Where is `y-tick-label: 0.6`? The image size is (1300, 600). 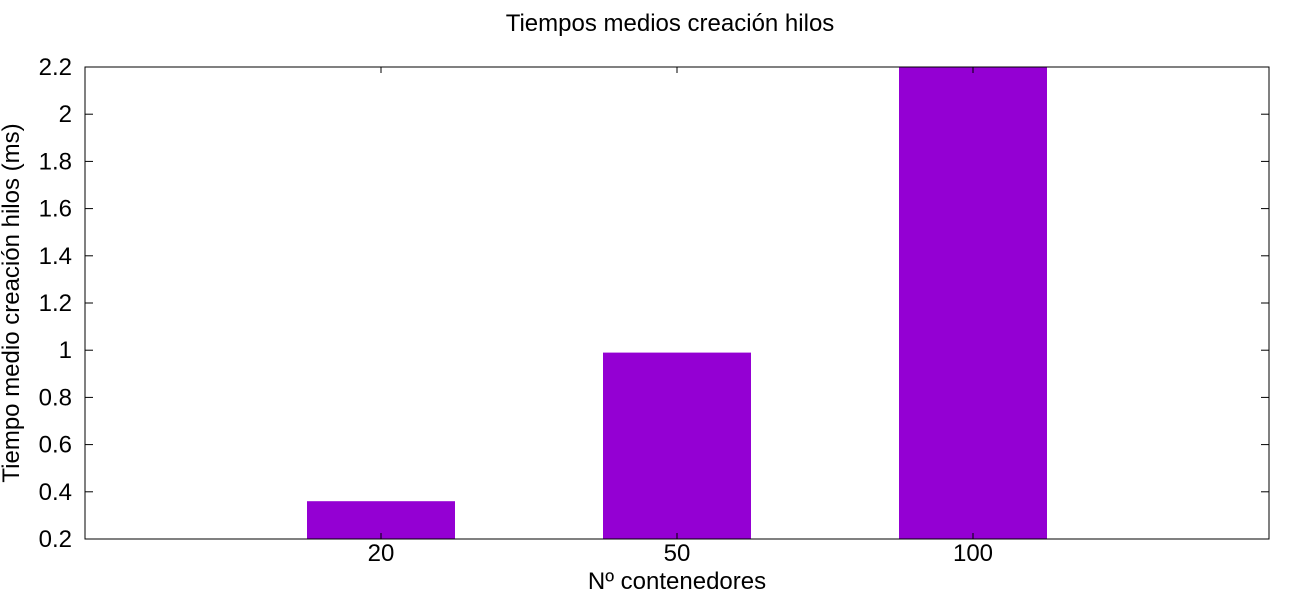
y-tick-label: 0.6 is located at coordinates (55, 445).